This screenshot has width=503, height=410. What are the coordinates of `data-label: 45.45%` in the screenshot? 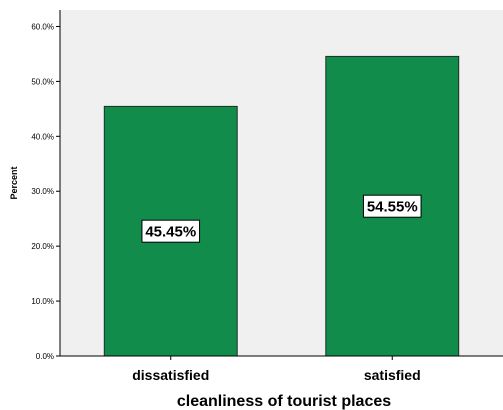 It's located at (170, 232).